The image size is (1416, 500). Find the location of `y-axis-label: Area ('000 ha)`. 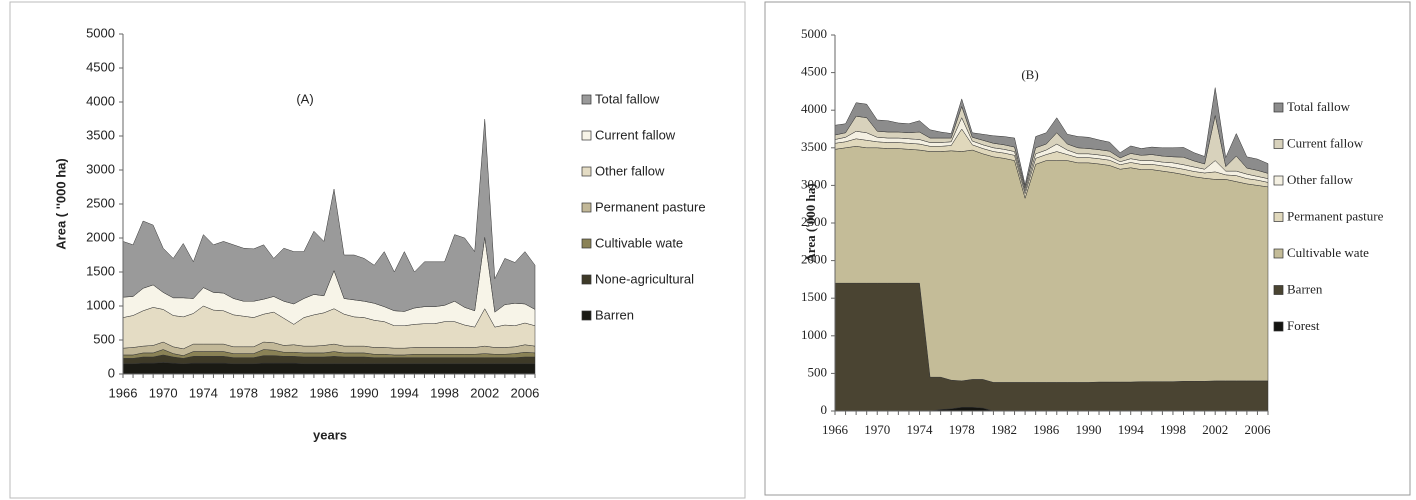

y-axis-label: Area ('000 ha) is located at coordinates (810, 222).